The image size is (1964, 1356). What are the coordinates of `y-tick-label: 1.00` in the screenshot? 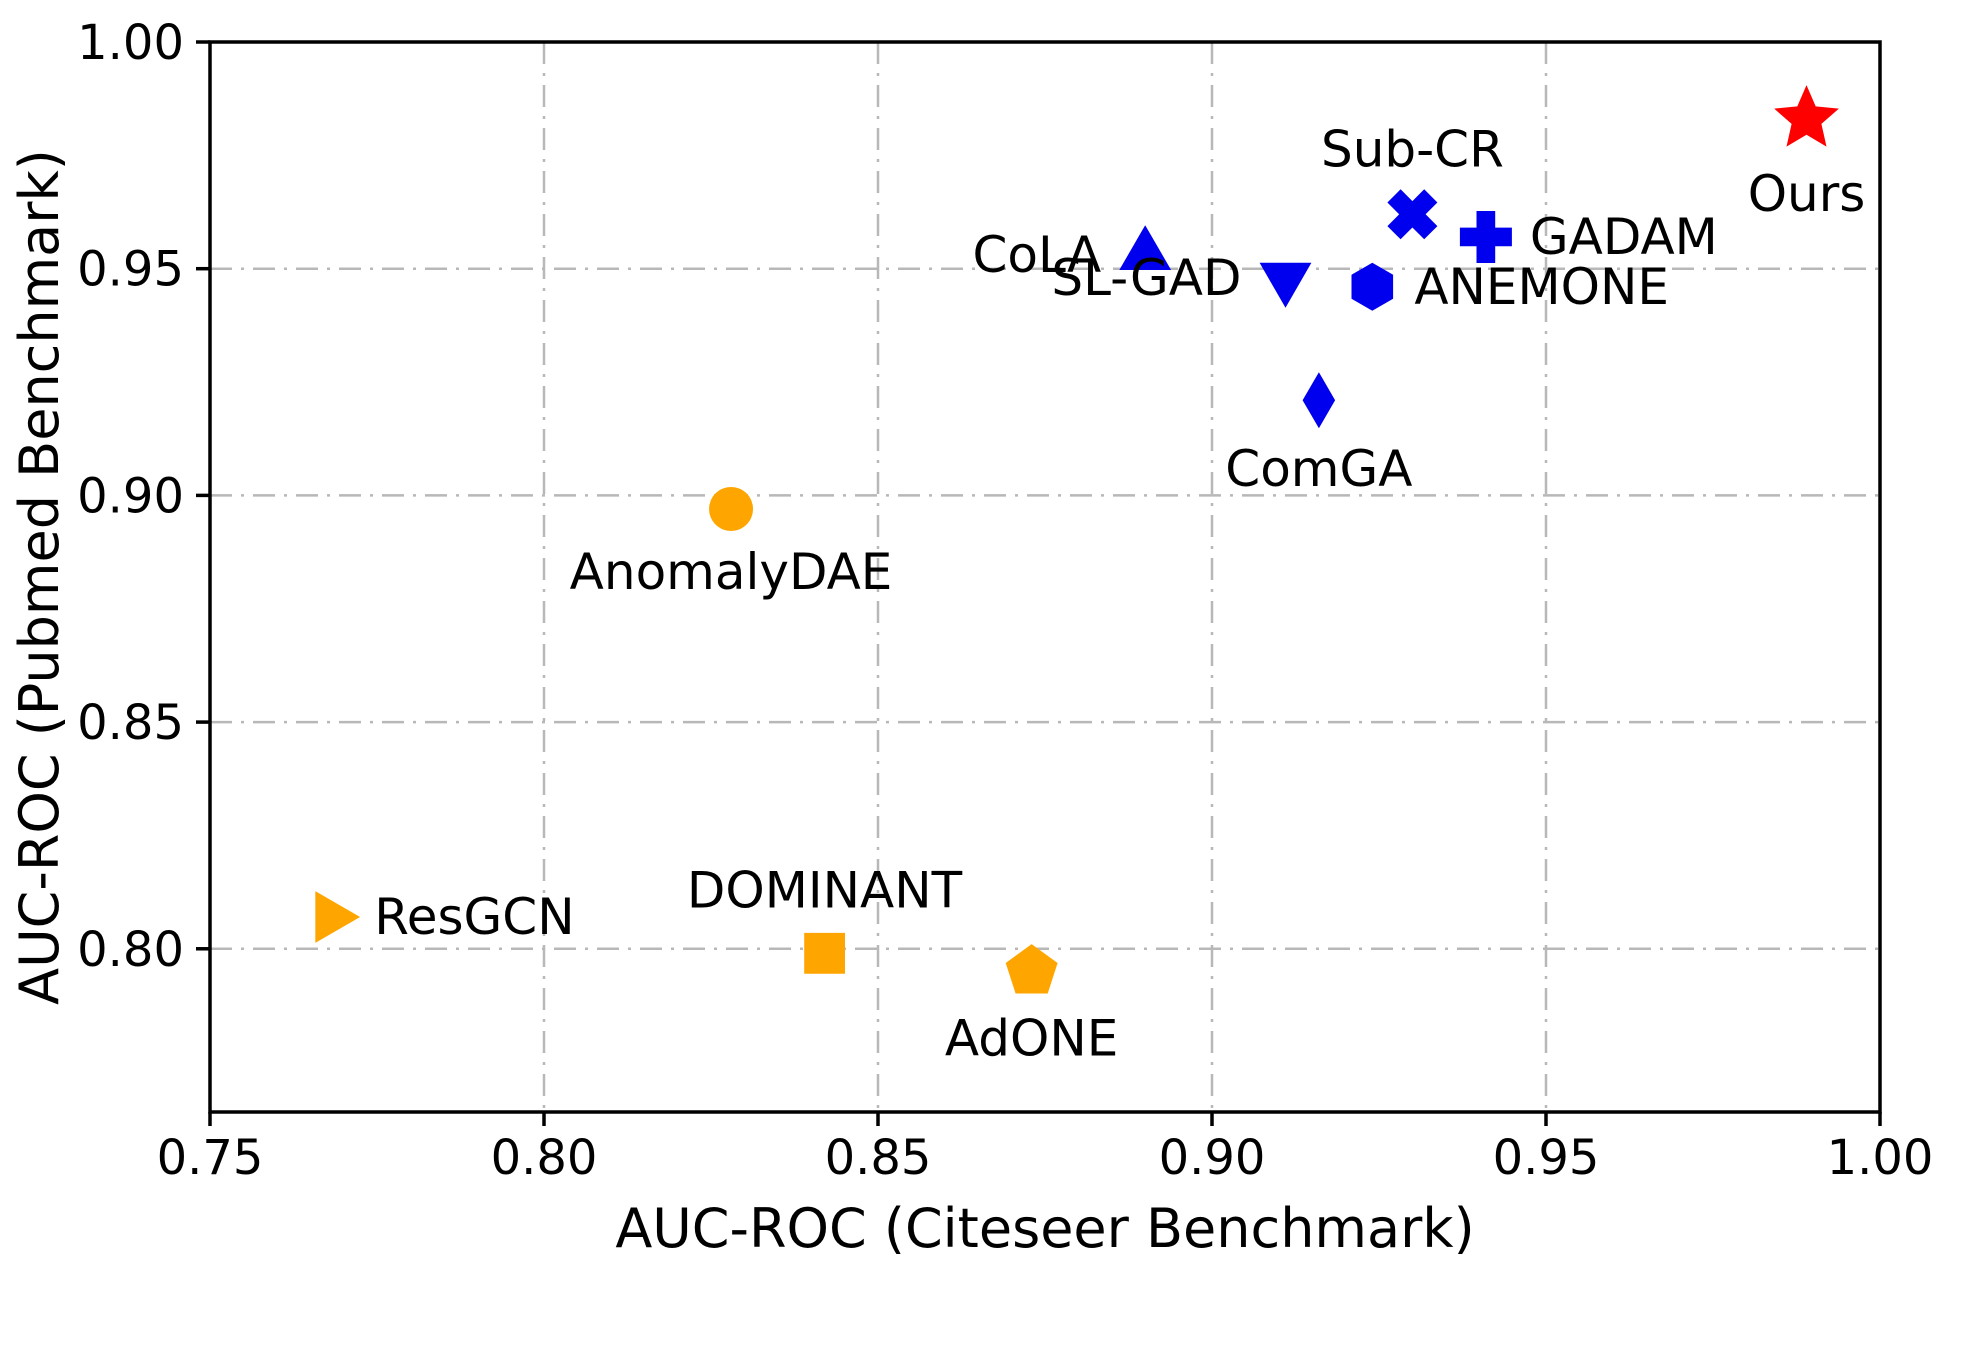 It's located at (130, 43).